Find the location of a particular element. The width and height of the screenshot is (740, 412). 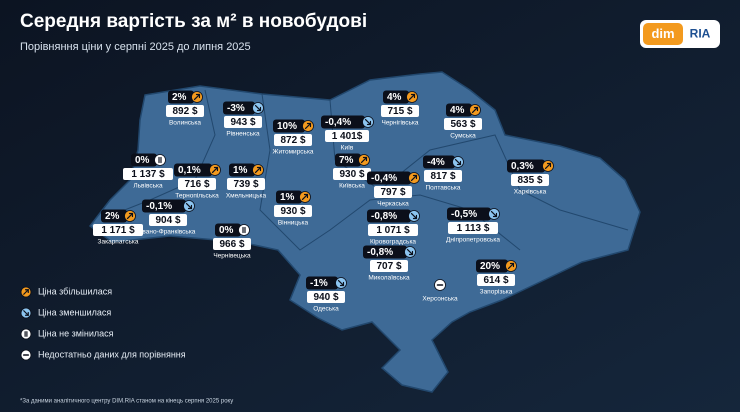

region-name: Одеська is located at coordinates (326, 309).